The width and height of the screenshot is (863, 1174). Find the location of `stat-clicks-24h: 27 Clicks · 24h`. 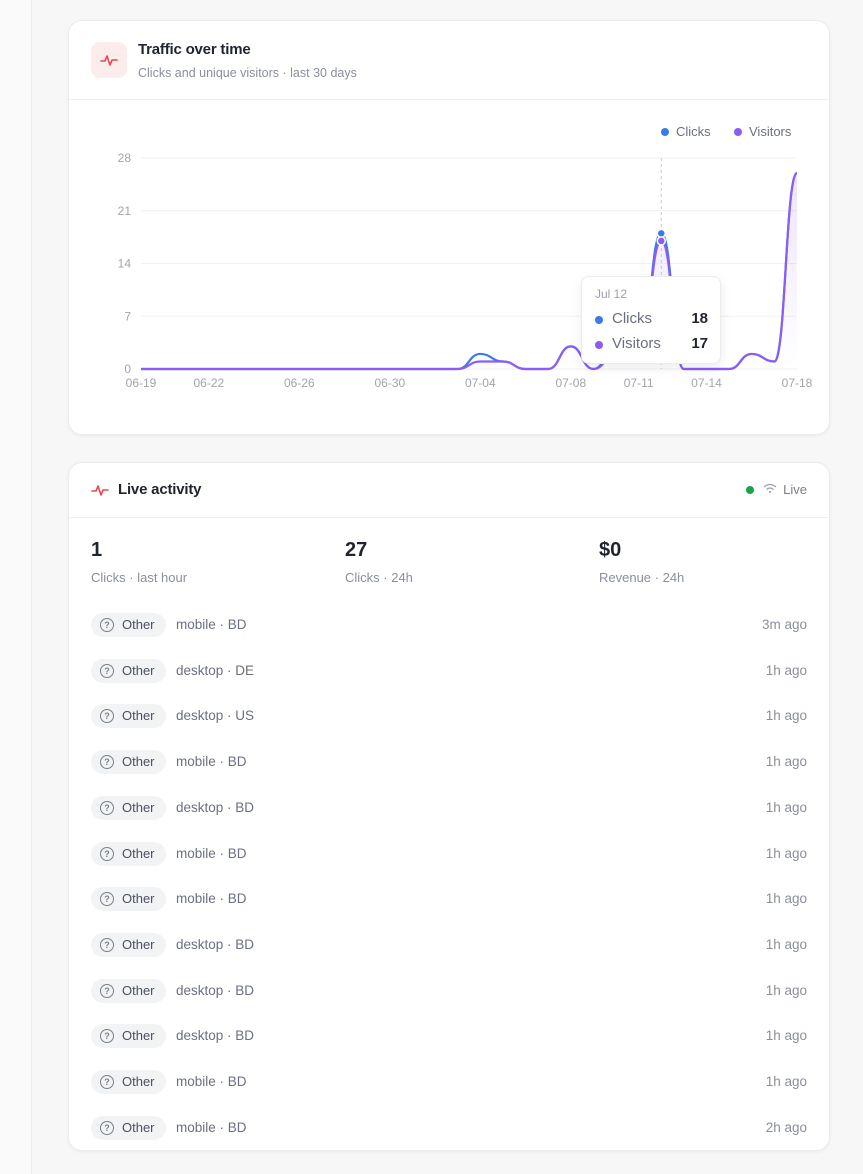

stat-clicks-24h: 27 Clicks · 24h is located at coordinates (379, 562).